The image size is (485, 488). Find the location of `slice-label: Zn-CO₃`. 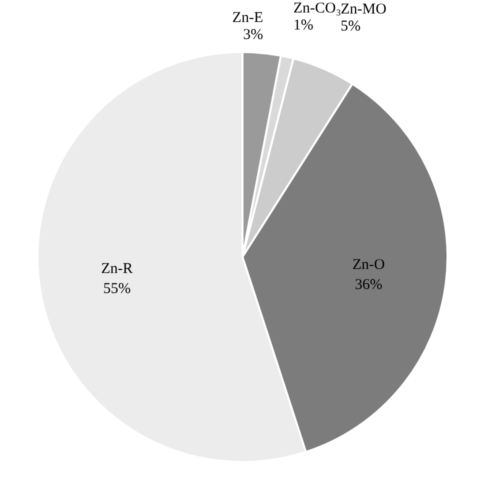

slice-label: Zn-CO₃ is located at coordinates (317, 8).